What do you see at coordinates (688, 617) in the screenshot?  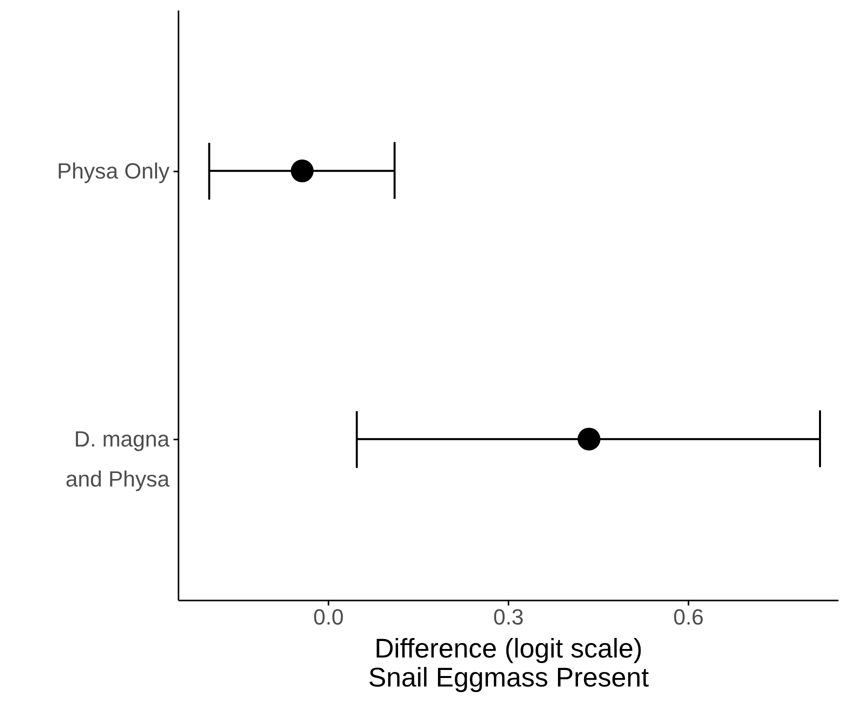 I see `x-tick-label: 0.6` at bounding box center [688, 617].